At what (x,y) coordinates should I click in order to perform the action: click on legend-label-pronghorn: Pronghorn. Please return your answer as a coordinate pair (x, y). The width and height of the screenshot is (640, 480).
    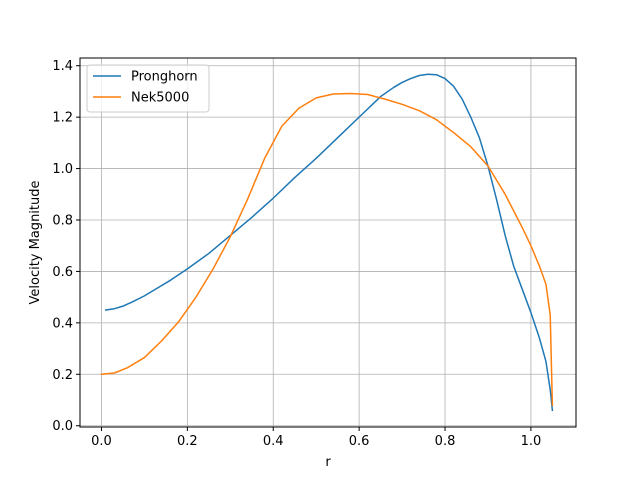
    Looking at the image, I should click on (164, 77).